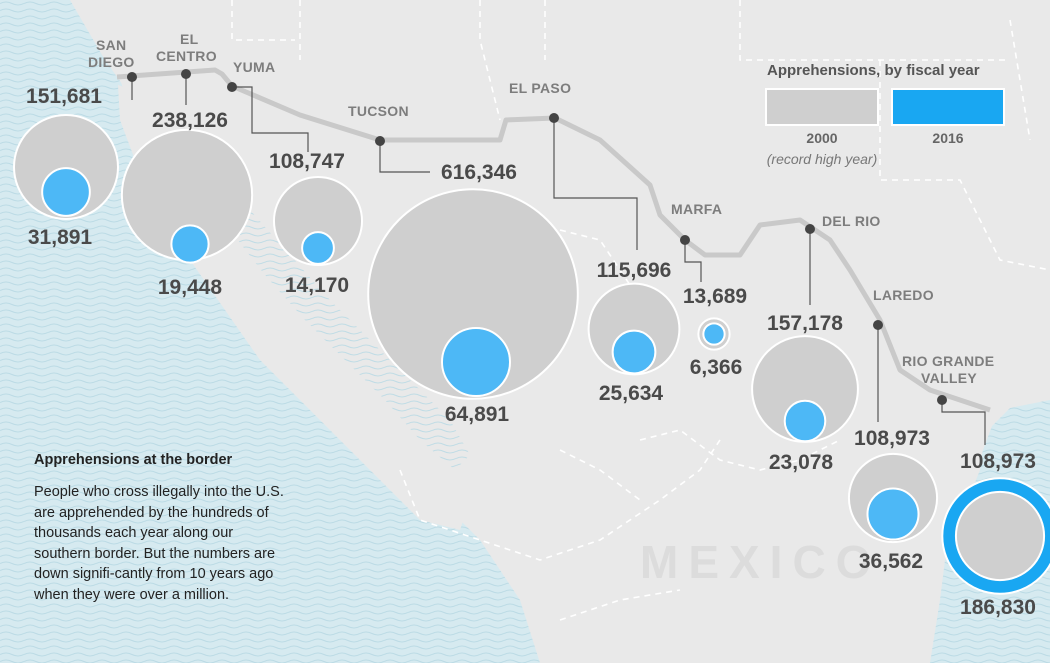 The image size is (1050, 663). I want to click on sector-name-line: RIO GRANDE, so click(948, 361).